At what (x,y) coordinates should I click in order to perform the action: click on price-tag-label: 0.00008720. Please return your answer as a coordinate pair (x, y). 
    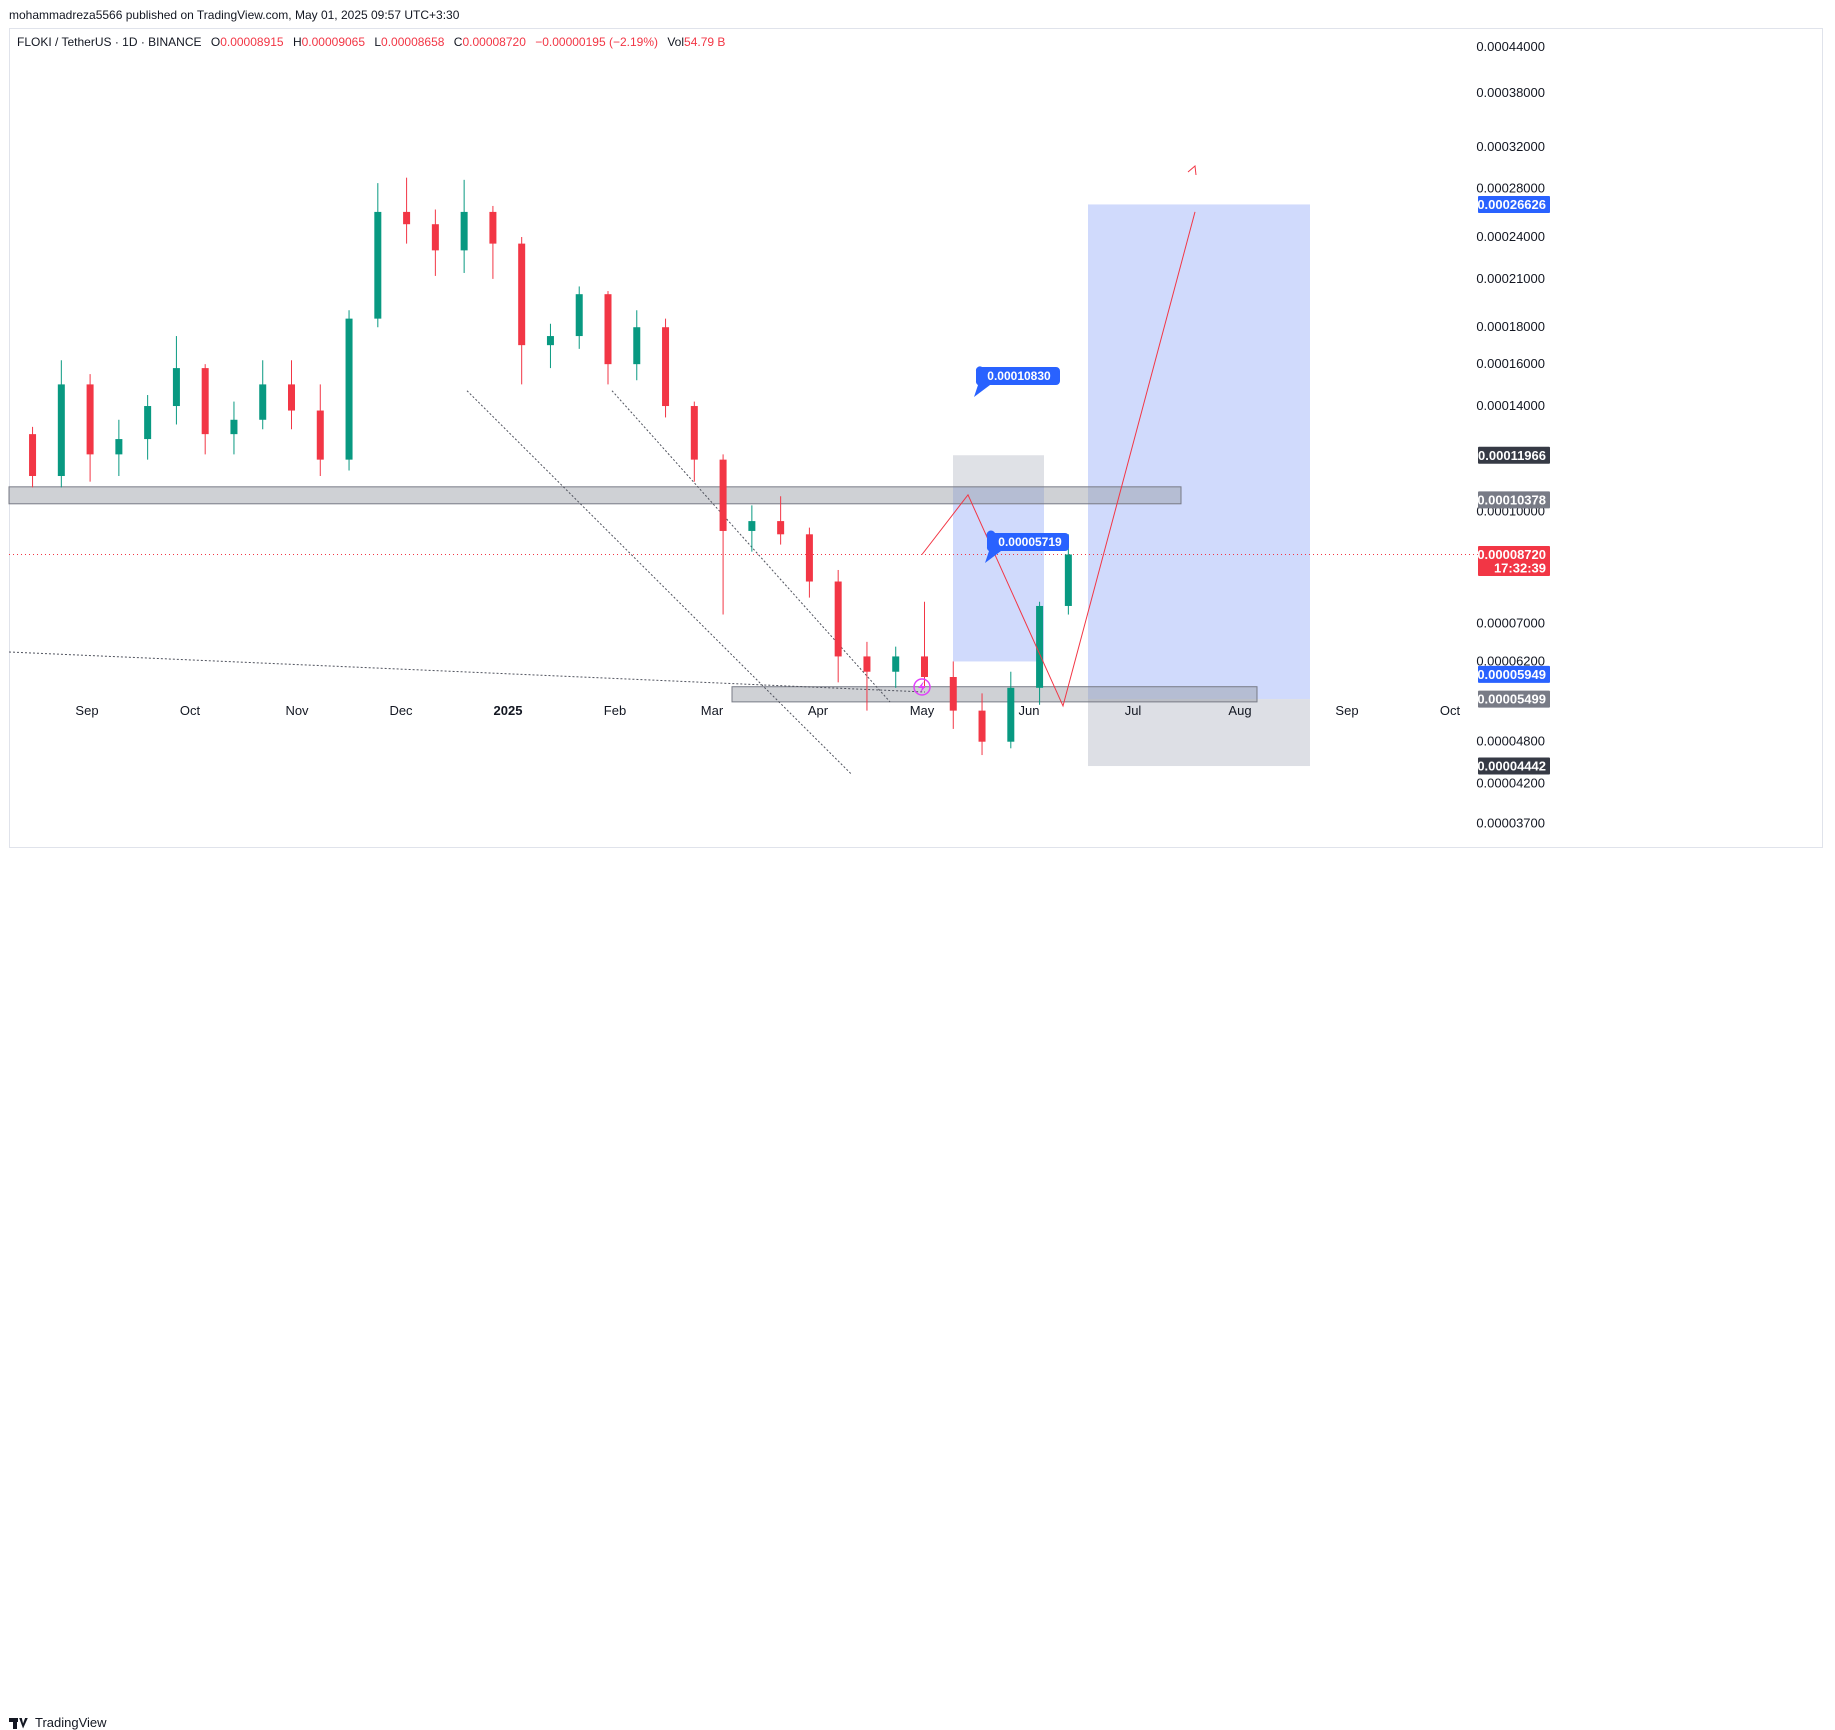
    Looking at the image, I should click on (1511, 554).